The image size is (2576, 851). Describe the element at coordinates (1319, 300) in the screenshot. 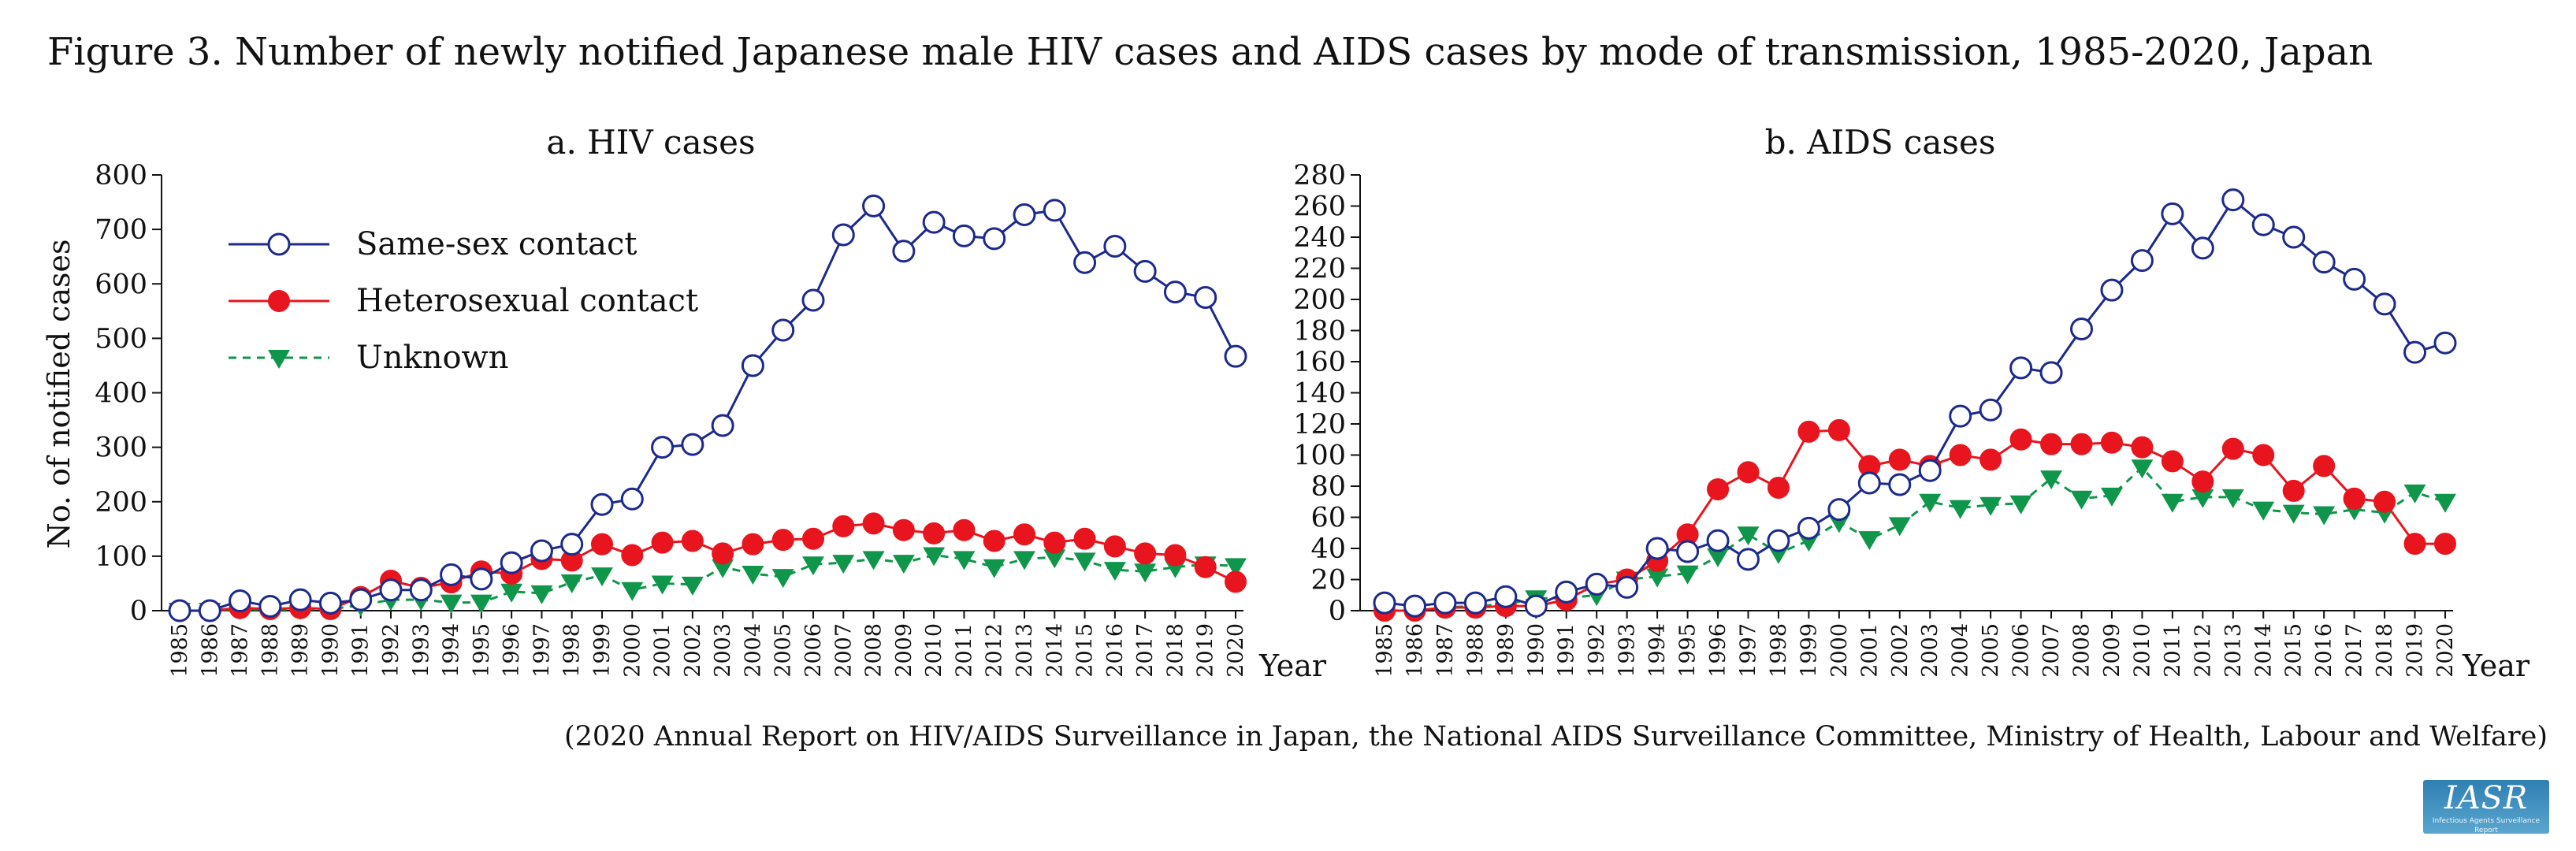

I see `panel-b-y-tick-label: 200` at that location.